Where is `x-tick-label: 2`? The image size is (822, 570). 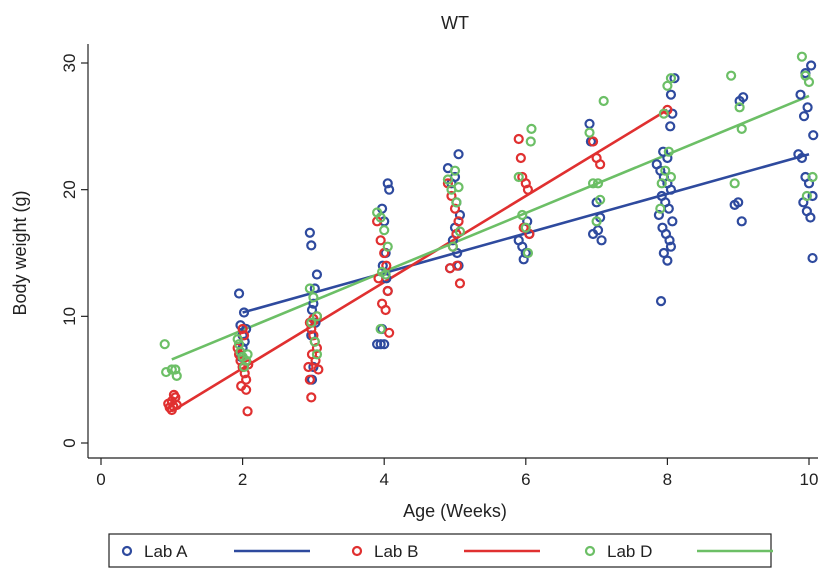
x-tick-label: 2 is located at coordinates (242, 479).